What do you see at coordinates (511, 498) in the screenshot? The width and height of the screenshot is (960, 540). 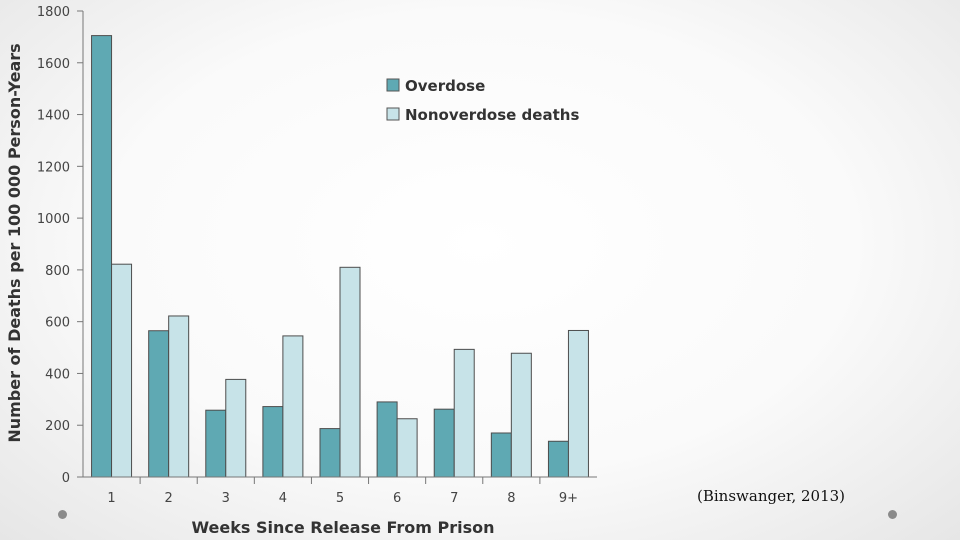 I see `x-tick-label: 8` at bounding box center [511, 498].